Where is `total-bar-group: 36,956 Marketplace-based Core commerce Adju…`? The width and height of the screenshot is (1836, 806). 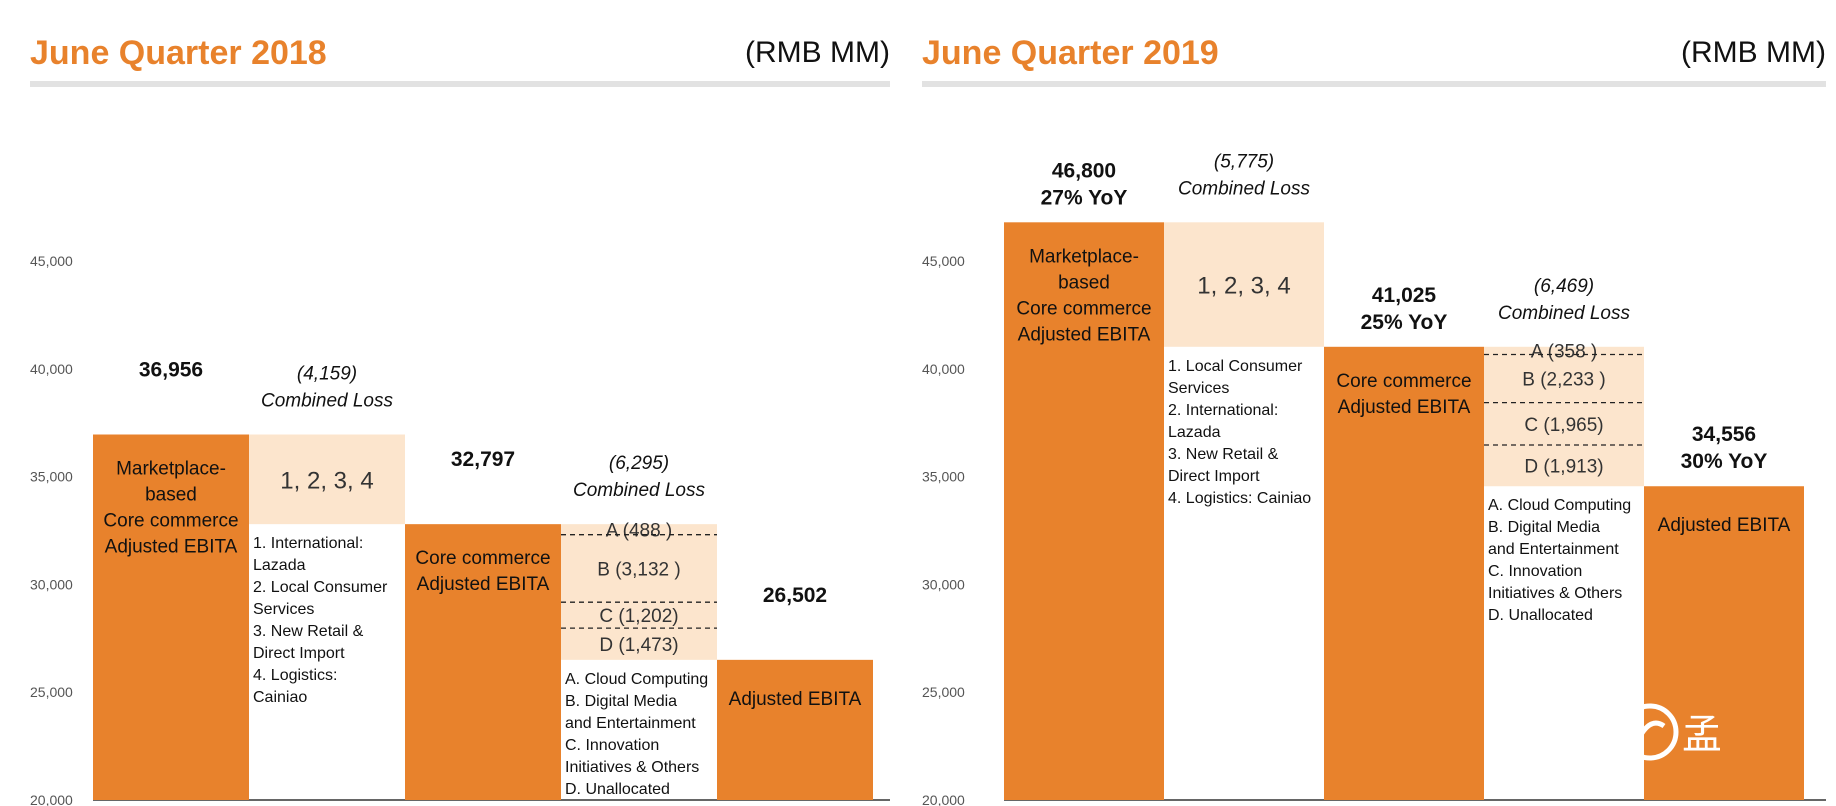 total-bar-group: 36,956 Marketplace-based Core commerce Adju… is located at coordinates (171, 579).